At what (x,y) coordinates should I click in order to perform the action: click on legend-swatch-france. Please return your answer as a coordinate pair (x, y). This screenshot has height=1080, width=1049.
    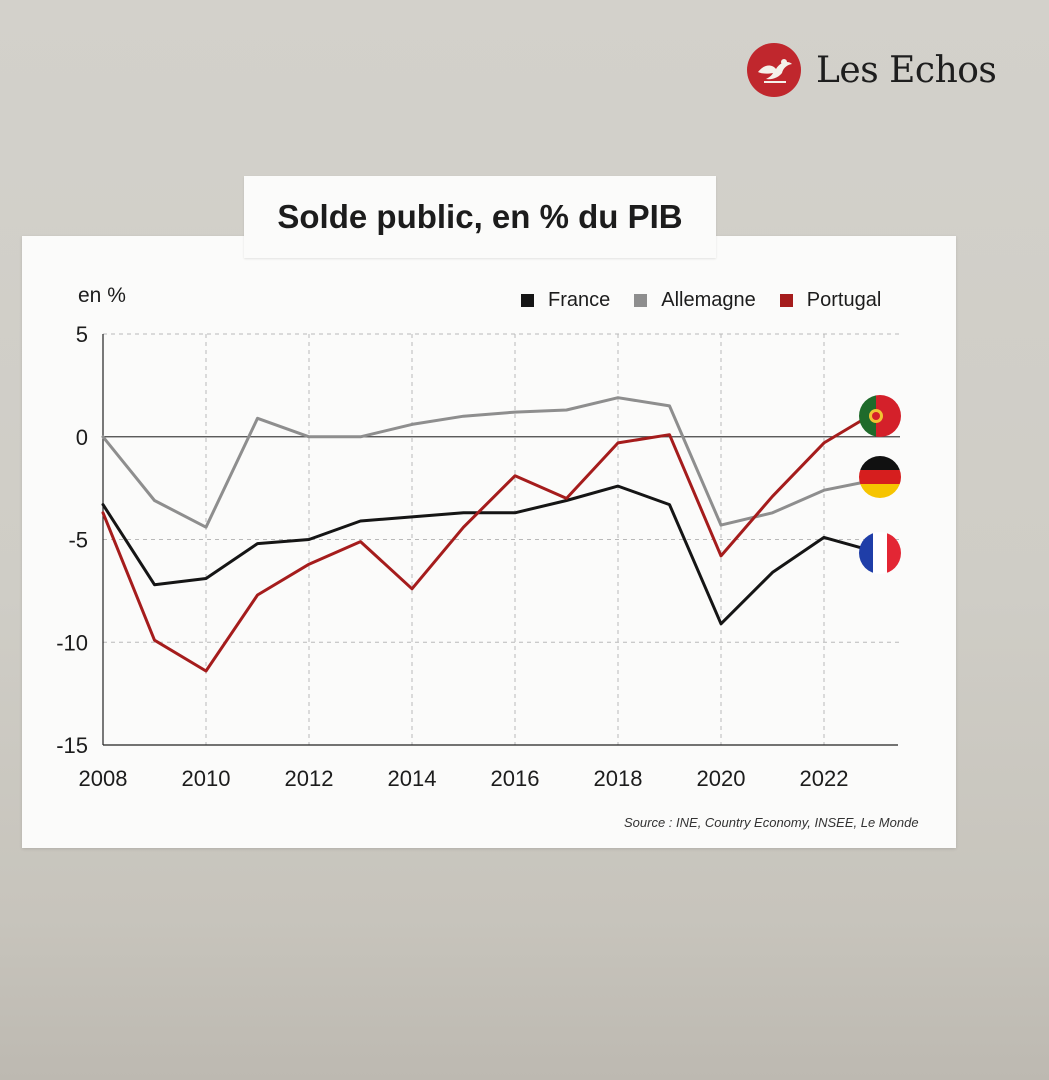
    Looking at the image, I should click on (527, 300).